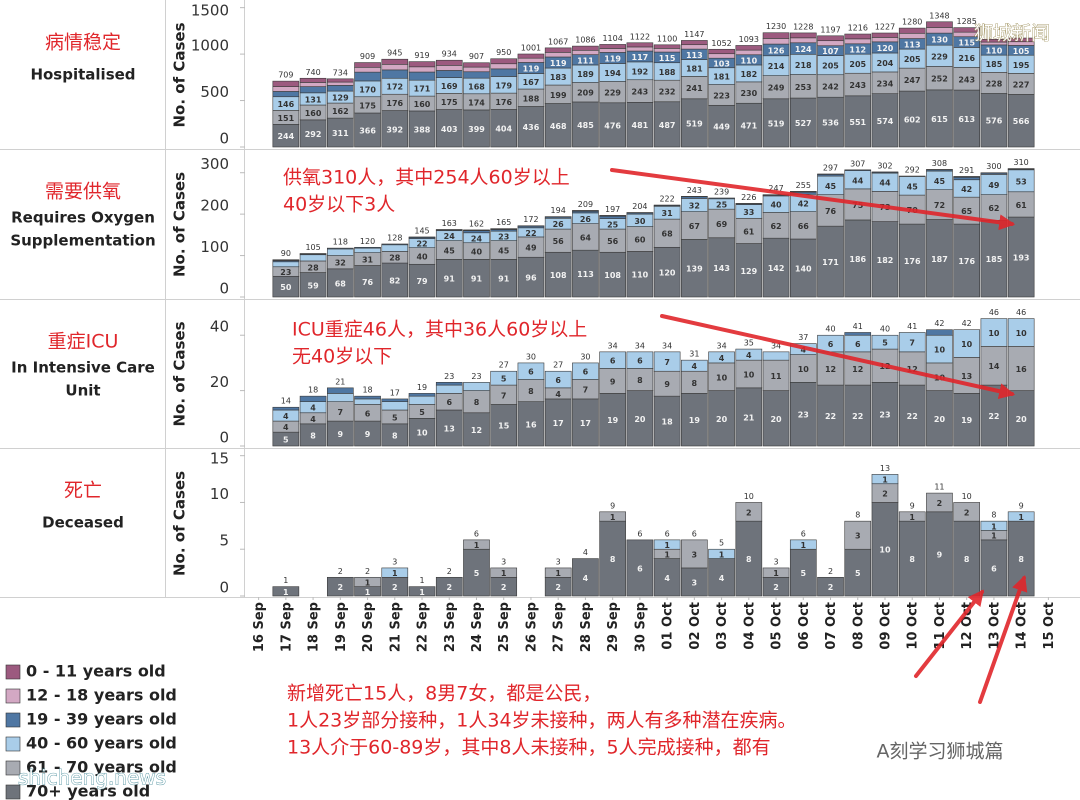 Image resolution: width=1080 pixels, height=800 pixels. What do you see at coordinates (667, 58) in the screenshot?
I see `segment-label: 115` at bounding box center [667, 58].